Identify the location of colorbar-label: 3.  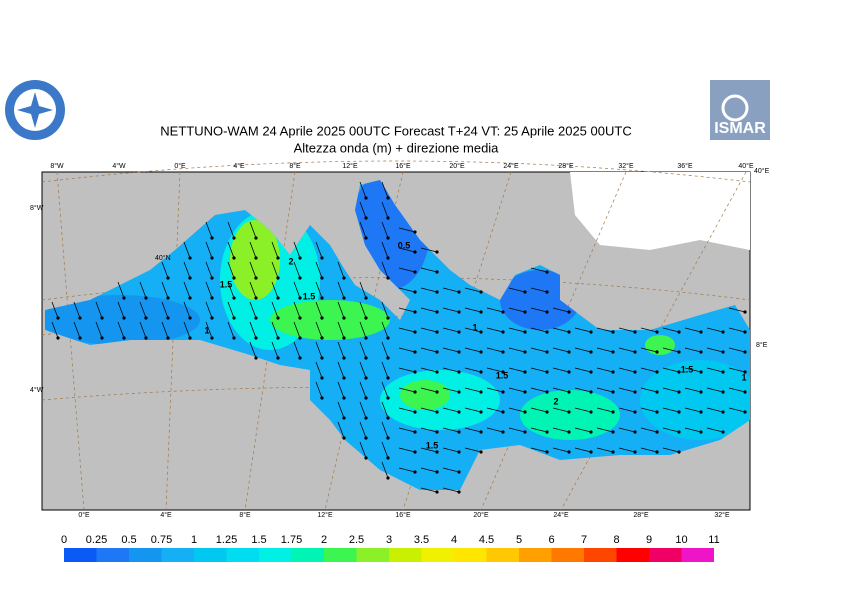
(389, 540).